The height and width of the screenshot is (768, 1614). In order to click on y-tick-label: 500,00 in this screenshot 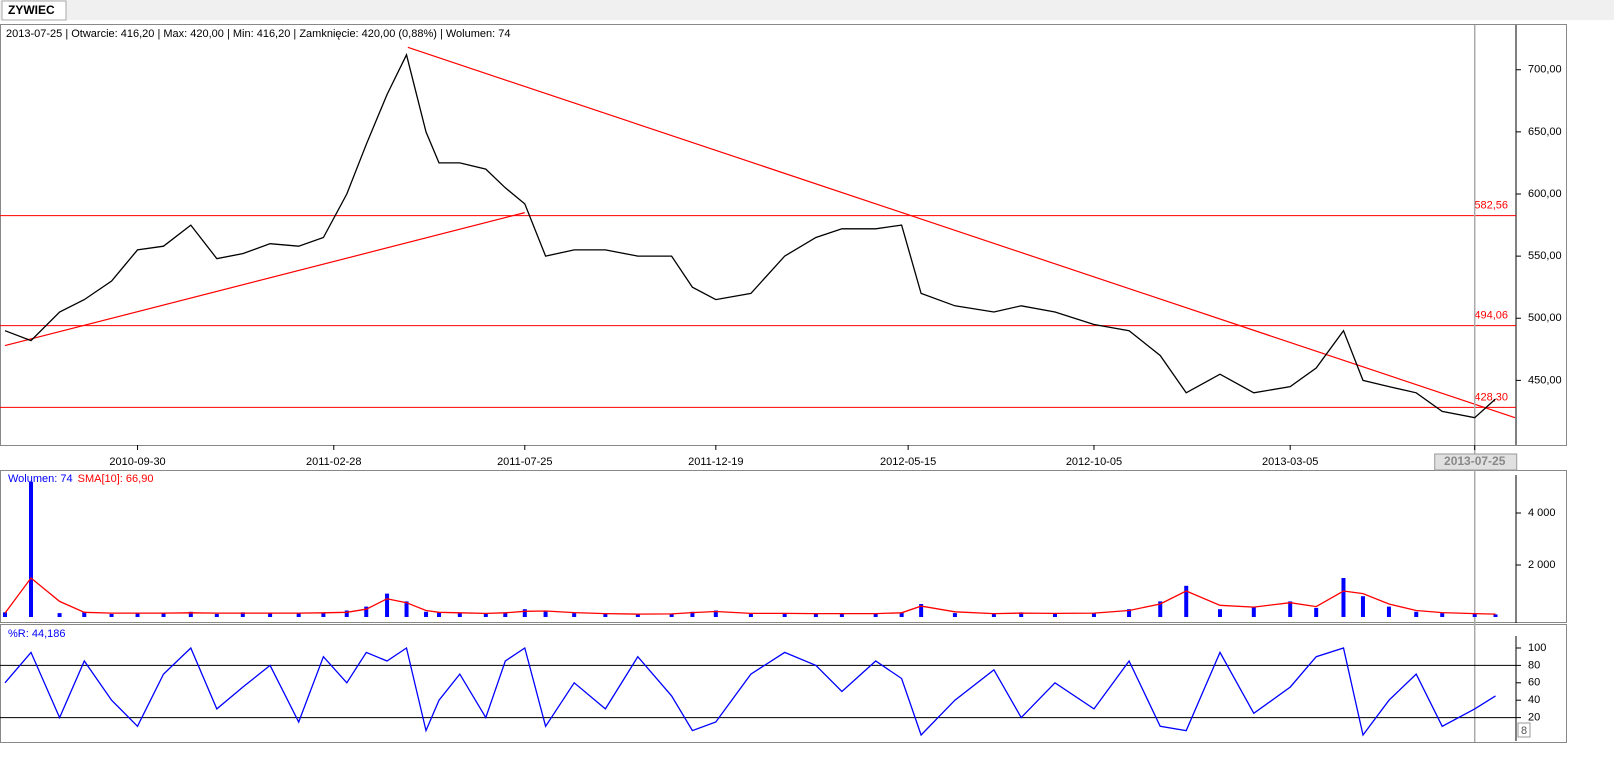, I will do `click(1545, 318)`.